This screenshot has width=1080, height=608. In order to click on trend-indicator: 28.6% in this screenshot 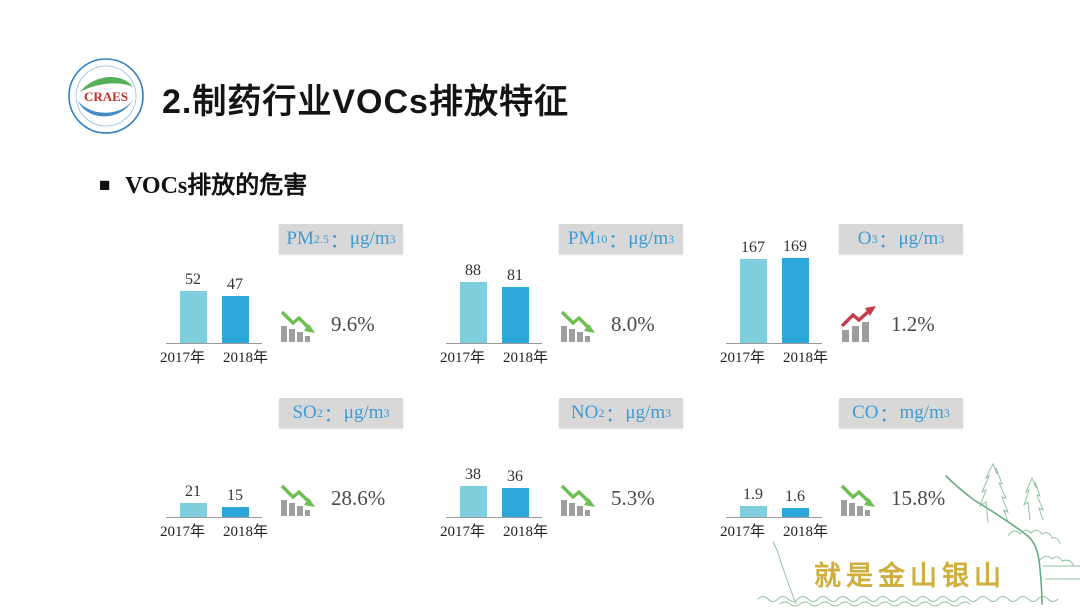, I will do `click(332, 498)`.